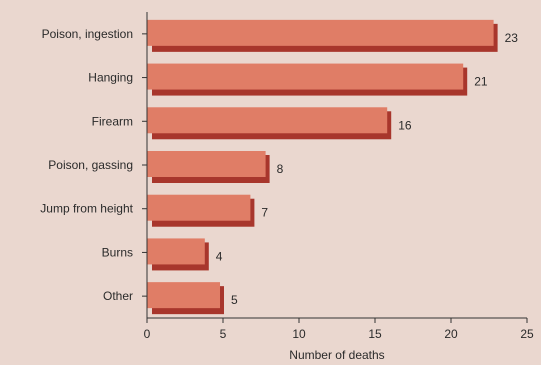 The height and width of the screenshot is (365, 541). What do you see at coordinates (405, 125) in the screenshot?
I see `value-label: 16` at bounding box center [405, 125].